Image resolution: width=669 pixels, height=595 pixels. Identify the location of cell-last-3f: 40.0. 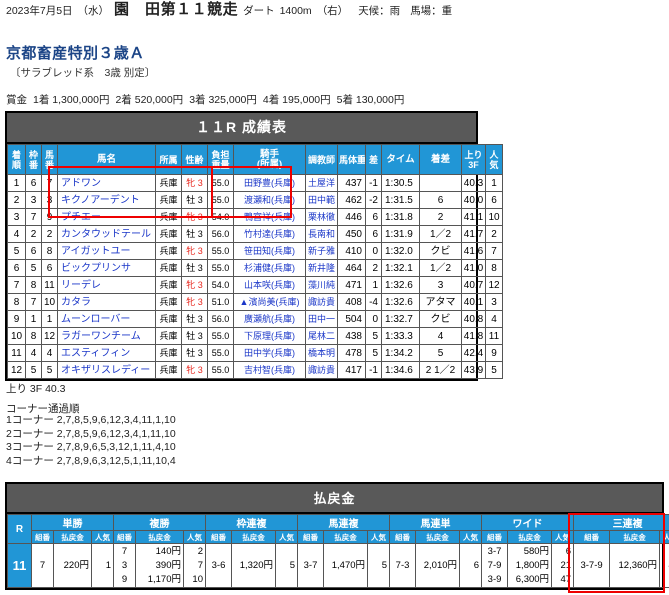
(473, 200).